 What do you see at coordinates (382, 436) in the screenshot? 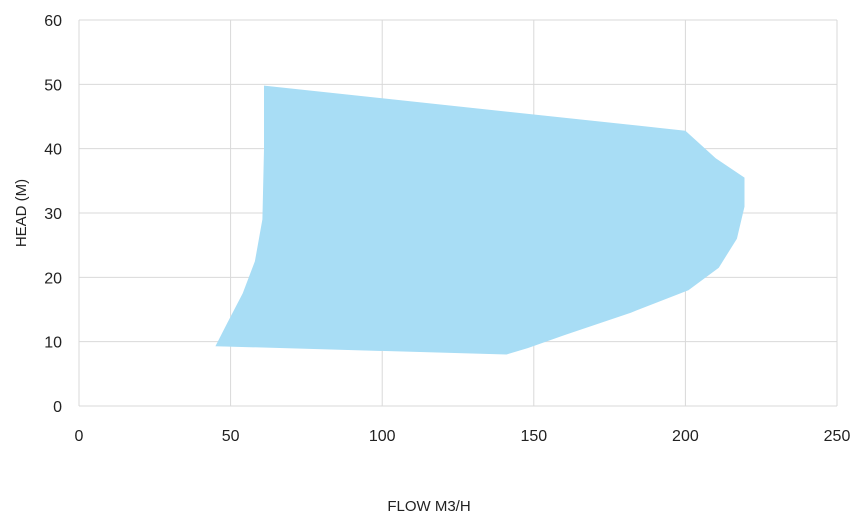
I see `x-tick-label: 100` at bounding box center [382, 436].